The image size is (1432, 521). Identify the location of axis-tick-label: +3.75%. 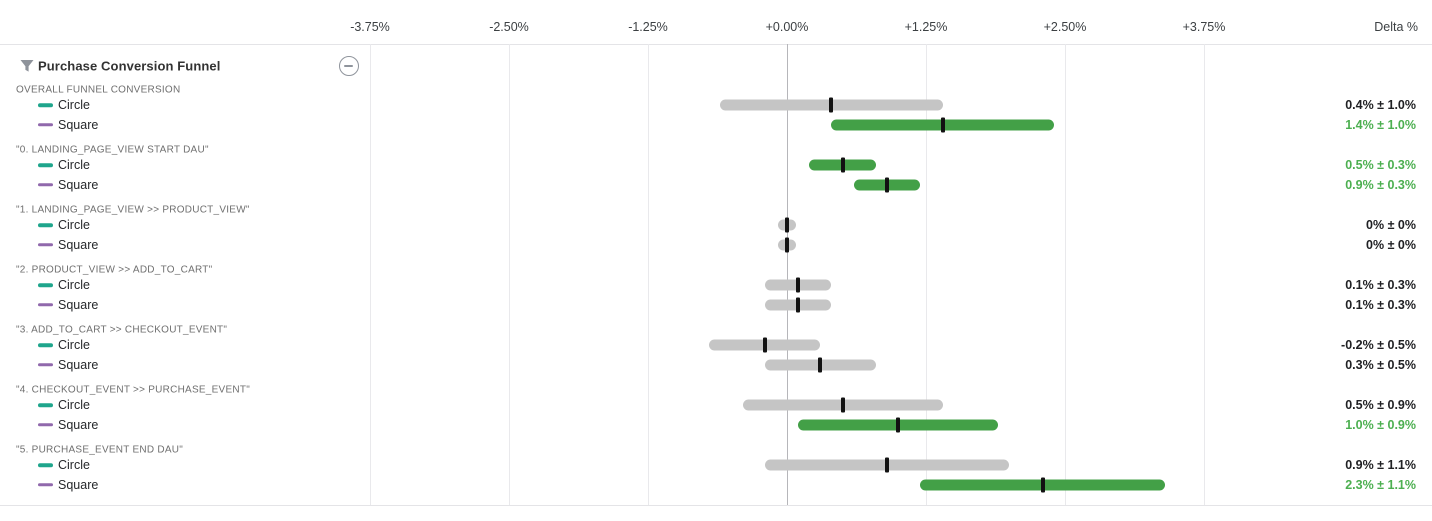
(1204, 27).